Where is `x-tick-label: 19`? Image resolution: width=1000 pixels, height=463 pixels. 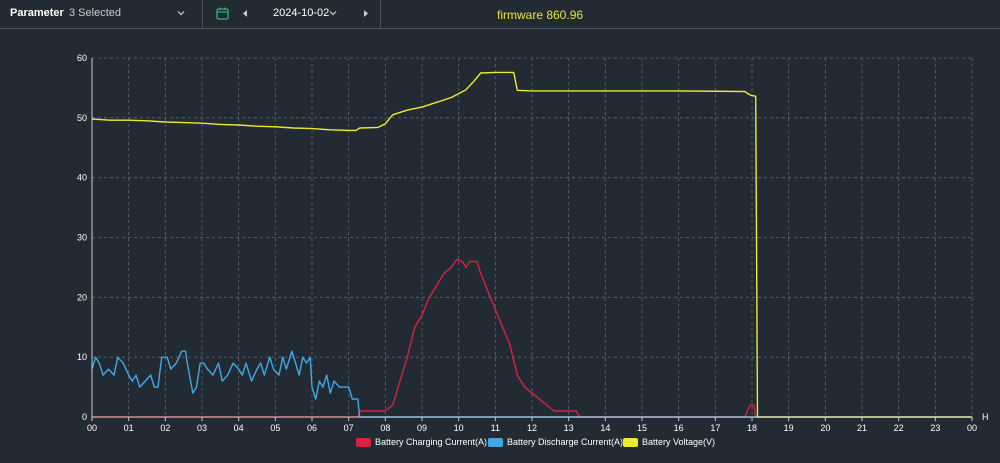
x-tick-label: 19 is located at coordinates (789, 428).